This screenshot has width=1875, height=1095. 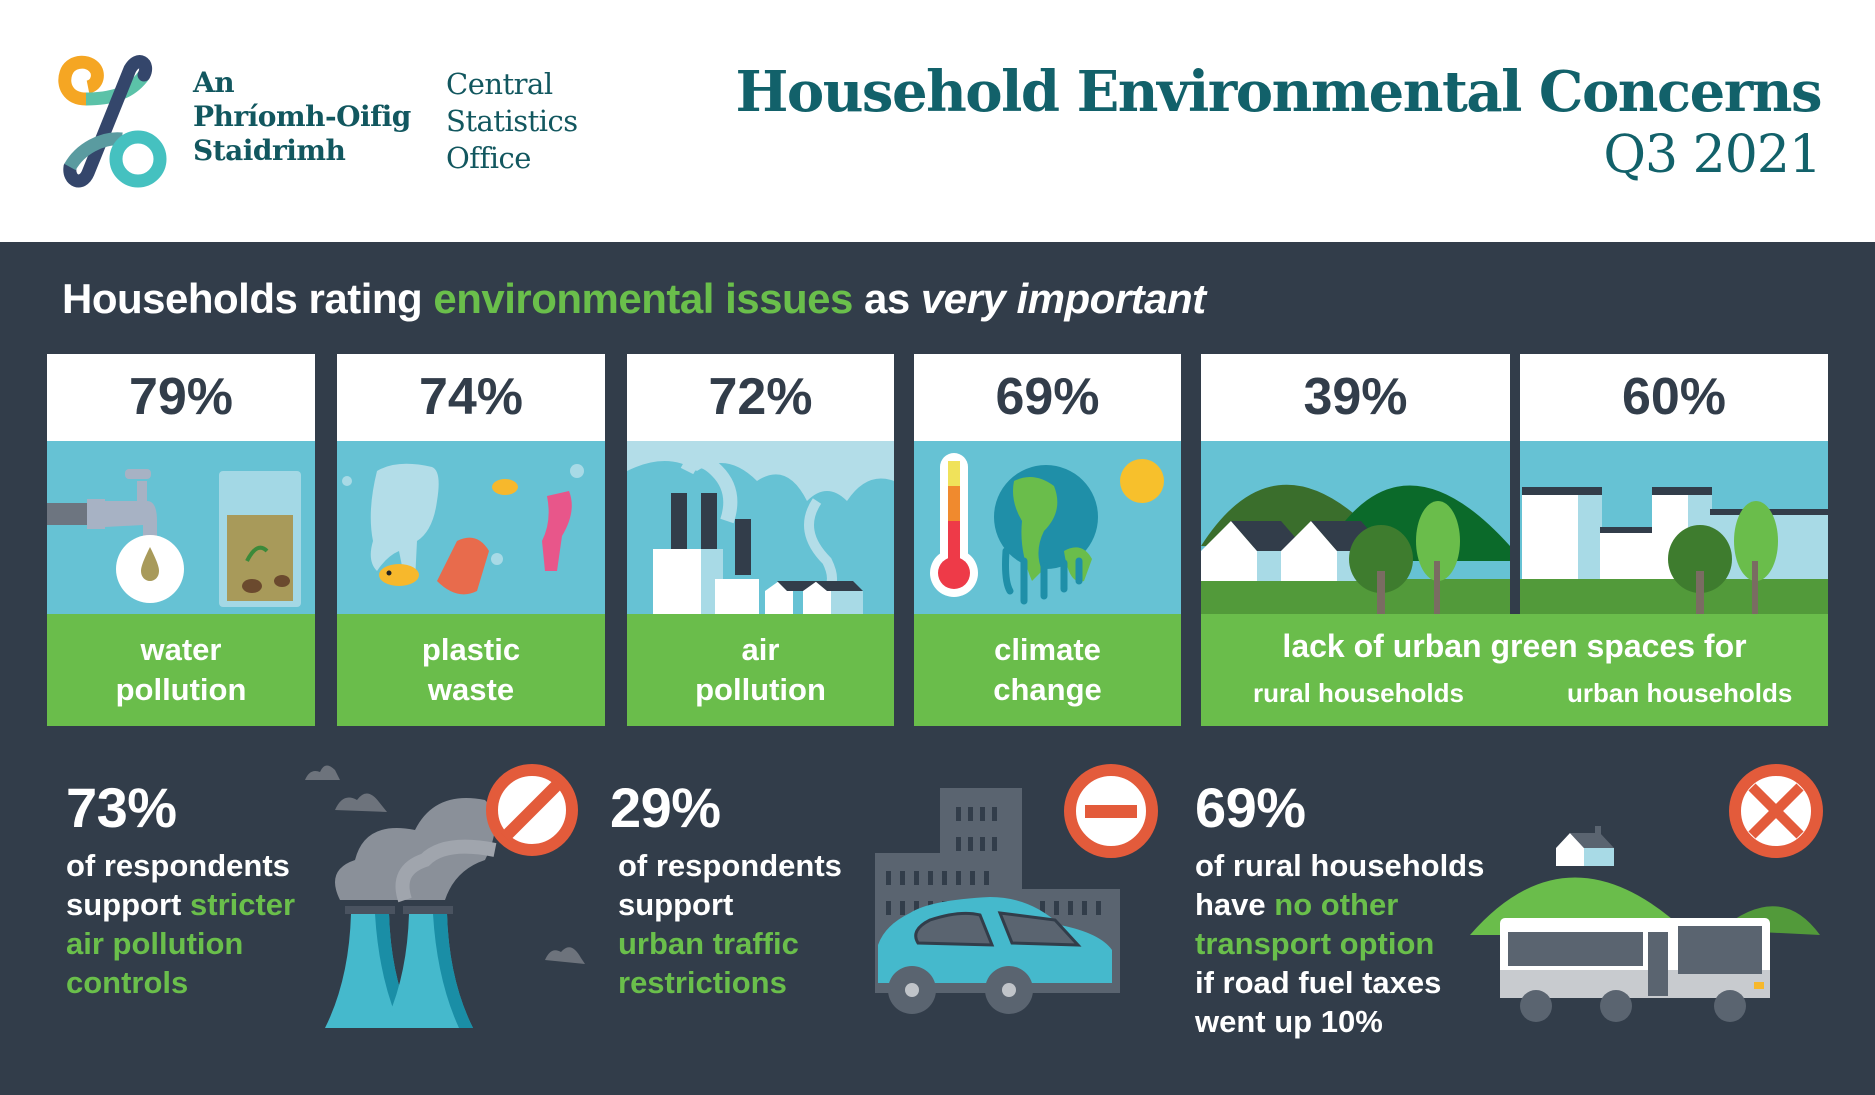 What do you see at coordinates (532, 810) in the screenshot?
I see `no-entry-slash-icon` at bounding box center [532, 810].